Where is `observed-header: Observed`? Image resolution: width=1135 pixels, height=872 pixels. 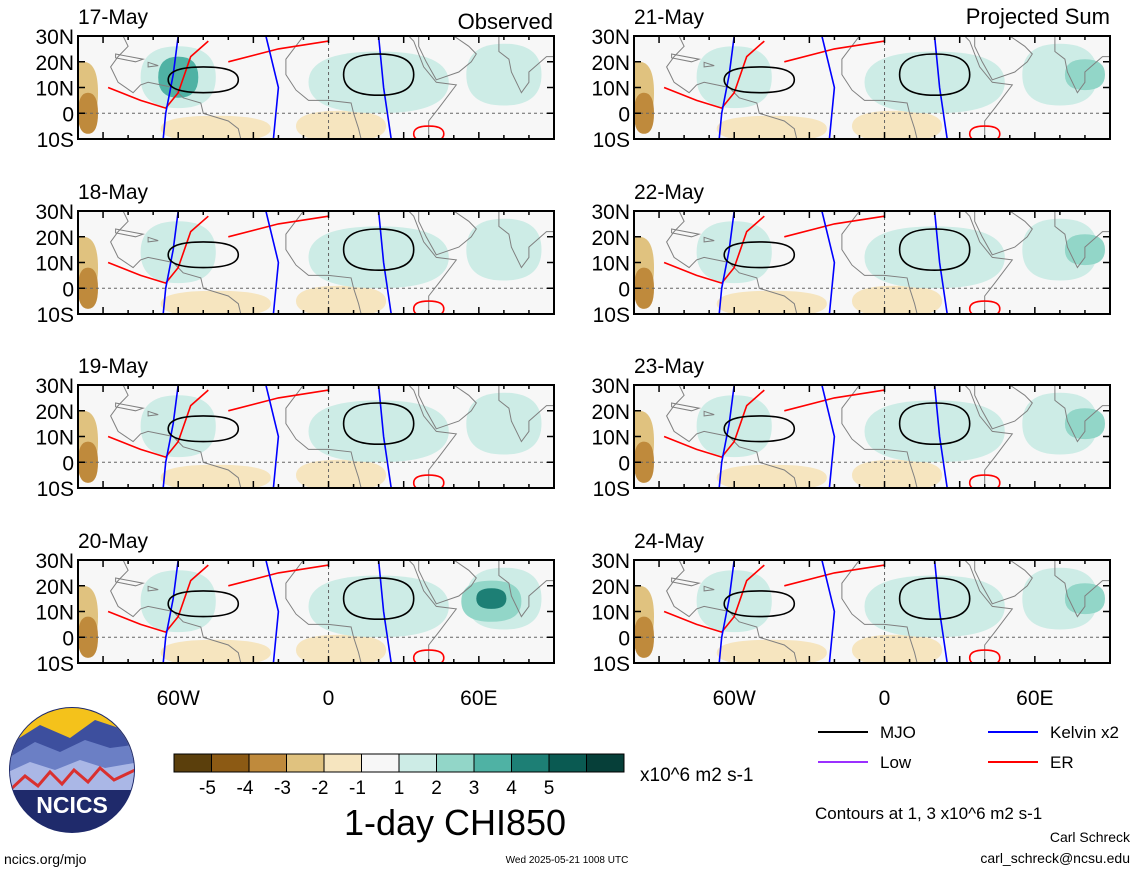 observed-header: Observed is located at coordinates (505, 21).